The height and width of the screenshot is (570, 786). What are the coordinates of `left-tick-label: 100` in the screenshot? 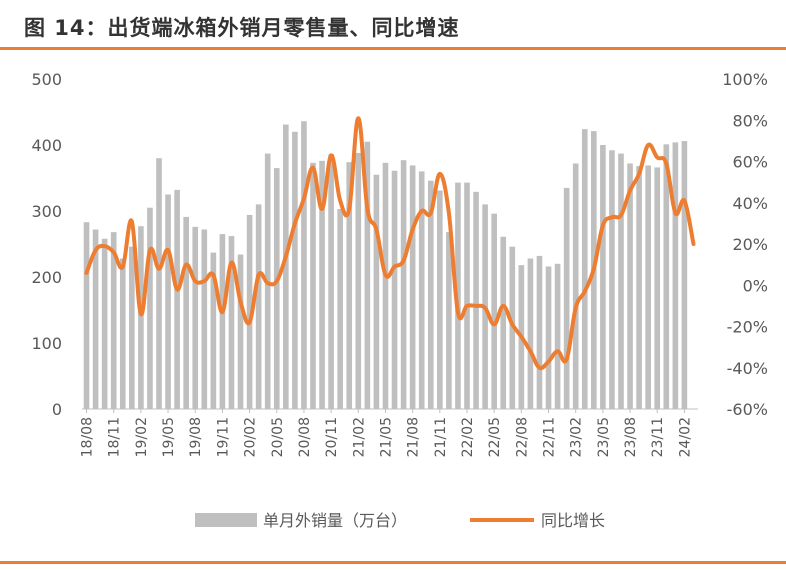 It's located at (46, 343).